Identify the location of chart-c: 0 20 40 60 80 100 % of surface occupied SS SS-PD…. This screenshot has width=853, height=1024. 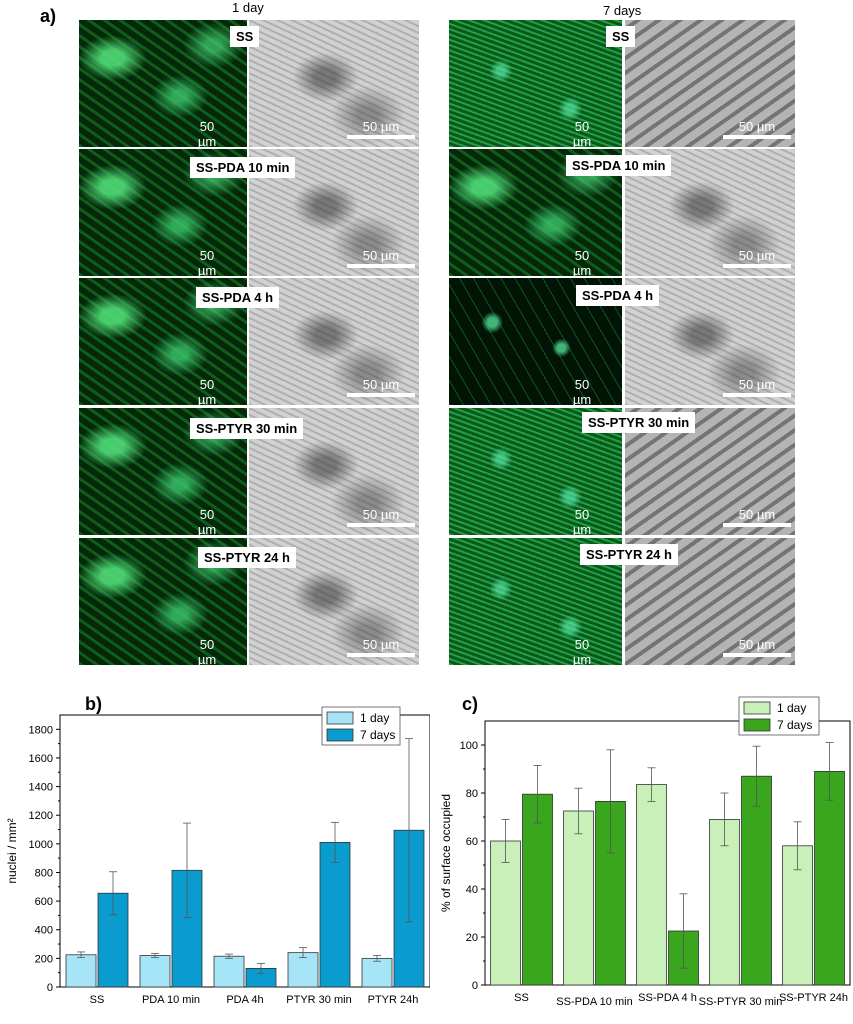
(645, 852).